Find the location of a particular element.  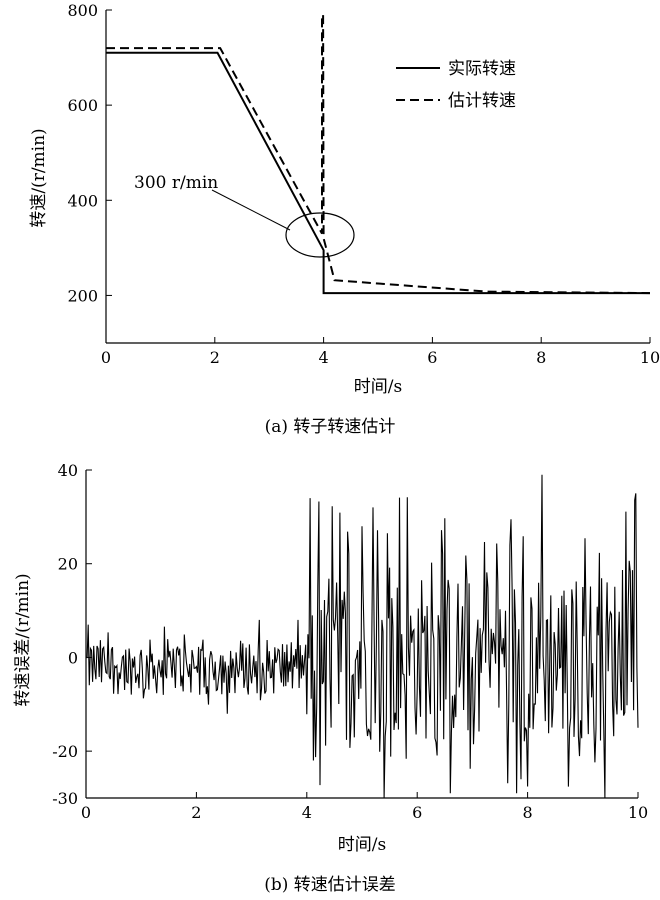

chart-b-y-tick-label: 20 is located at coordinates (68, 564).